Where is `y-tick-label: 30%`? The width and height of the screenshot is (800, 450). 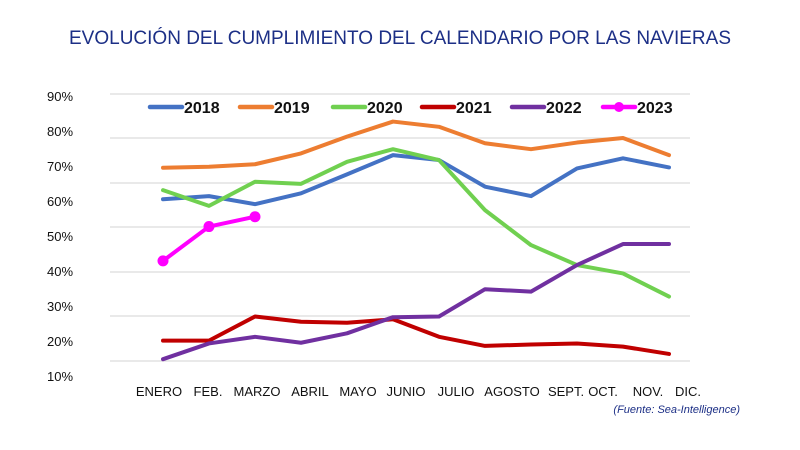 y-tick-label: 30% is located at coordinates (60, 306).